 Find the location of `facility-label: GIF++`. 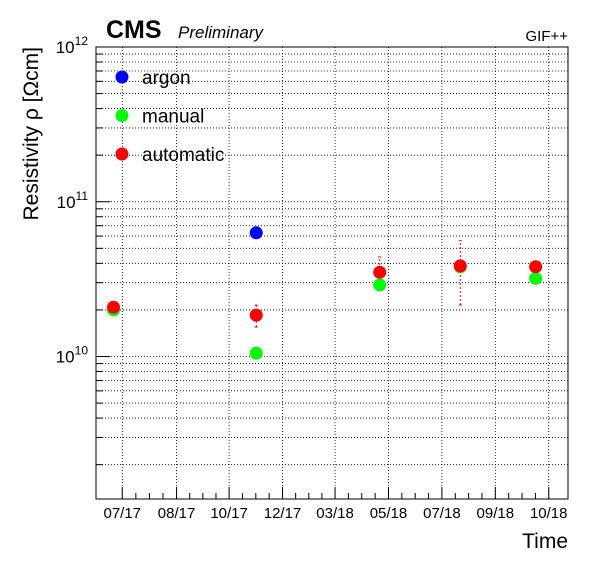

facility-label: GIF++ is located at coordinates (546, 36).